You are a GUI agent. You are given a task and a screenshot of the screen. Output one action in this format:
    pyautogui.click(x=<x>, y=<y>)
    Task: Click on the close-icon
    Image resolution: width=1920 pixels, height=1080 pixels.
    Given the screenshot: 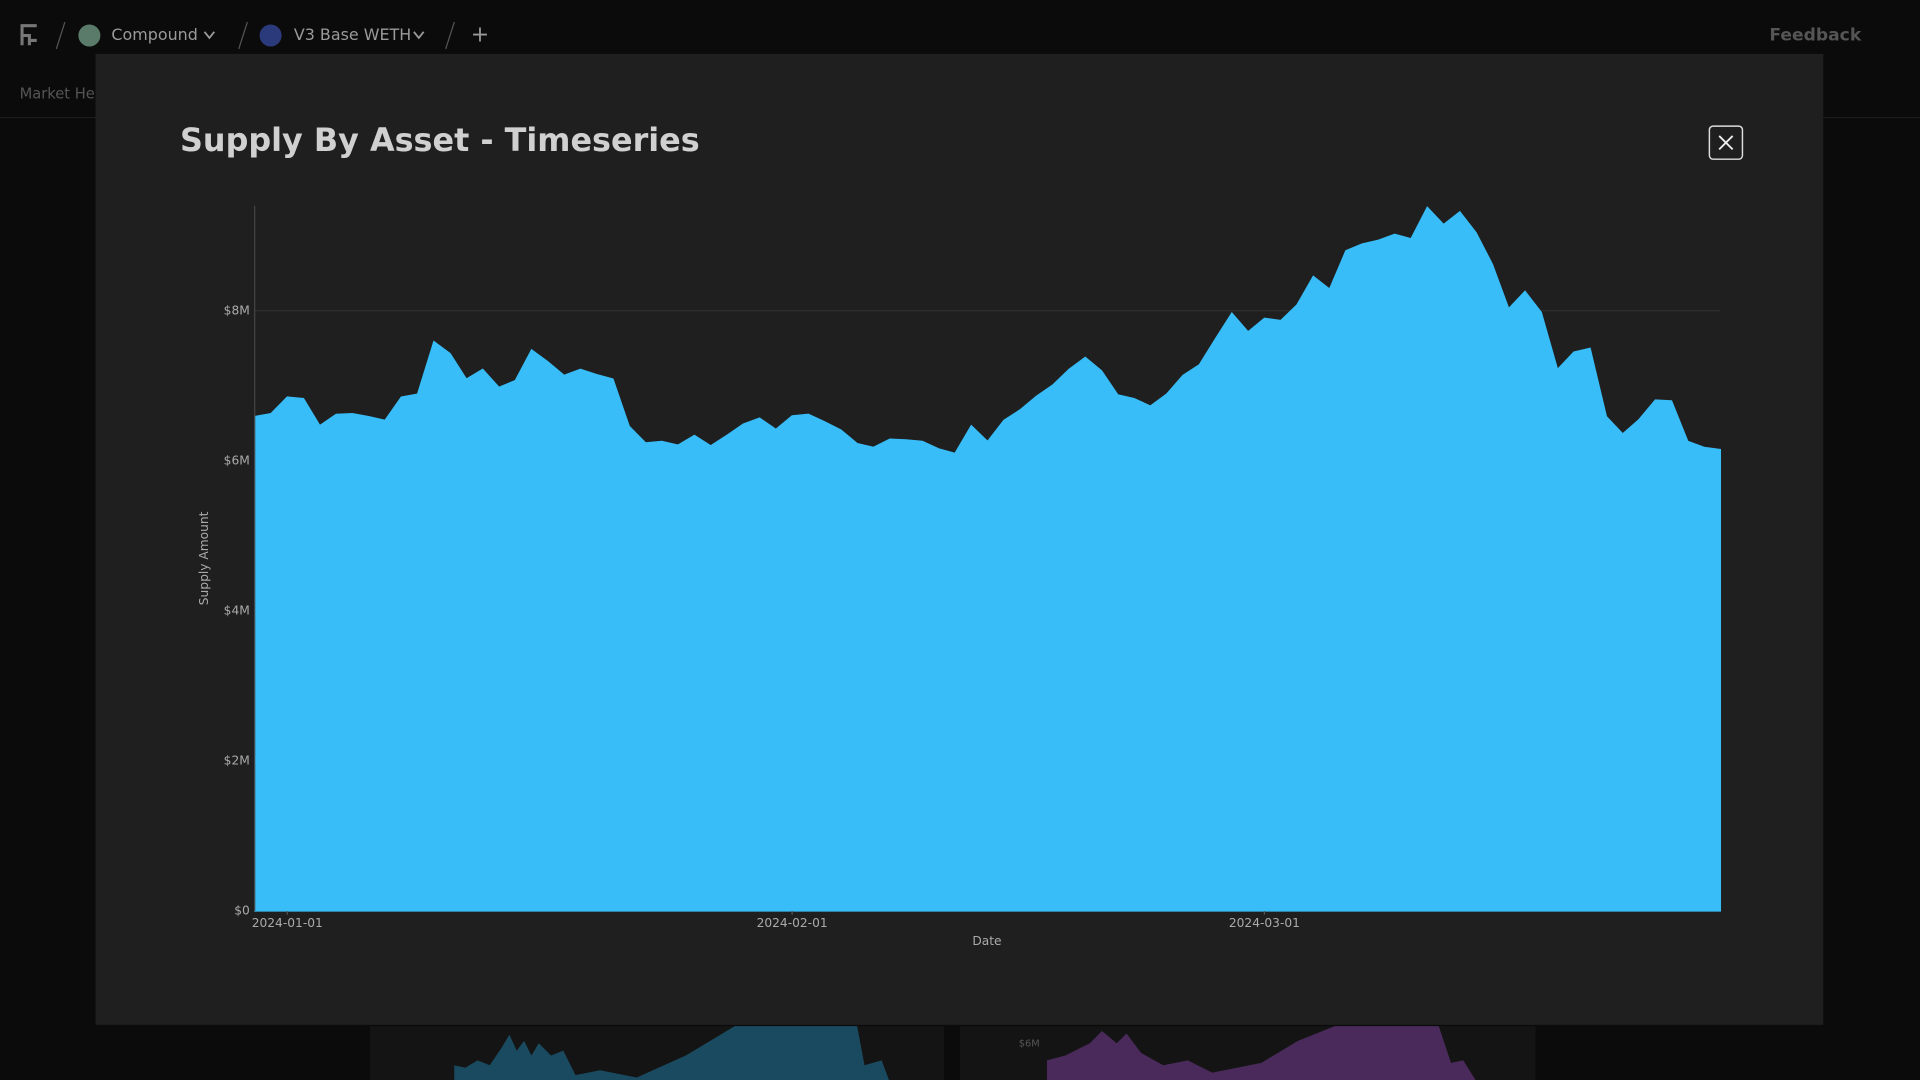 What is the action you would take?
    pyautogui.click(x=1726, y=143)
    